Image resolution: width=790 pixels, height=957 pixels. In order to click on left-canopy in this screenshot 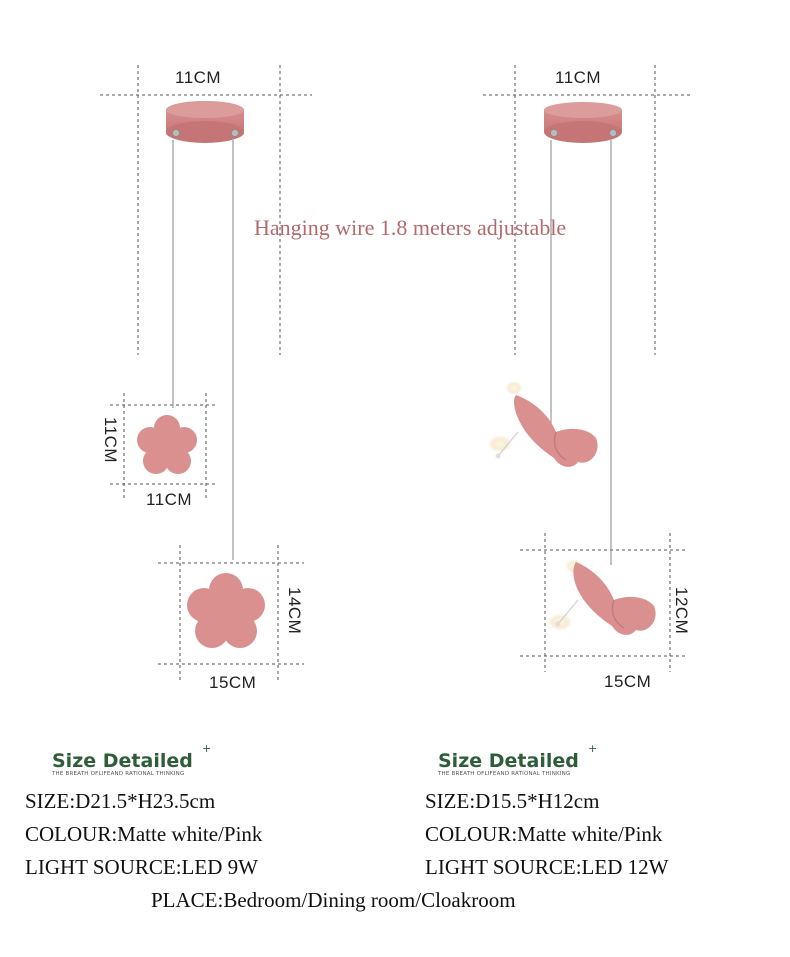, I will do `click(205, 122)`.